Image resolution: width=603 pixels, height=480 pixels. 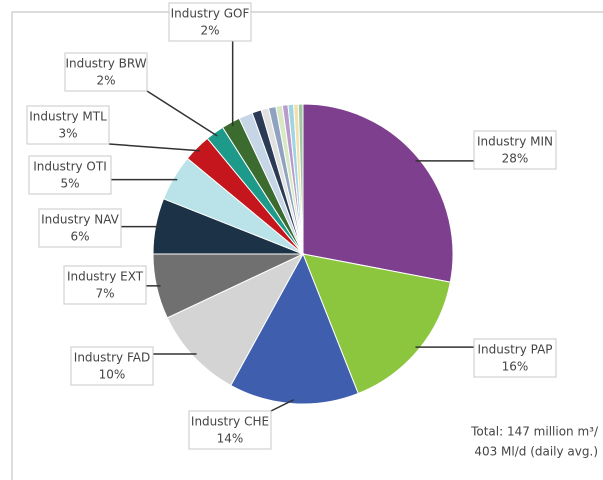 What do you see at coordinates (112, 375) in the screenshot?
I see `value-label: 10%` at bounding box center [112, 375].